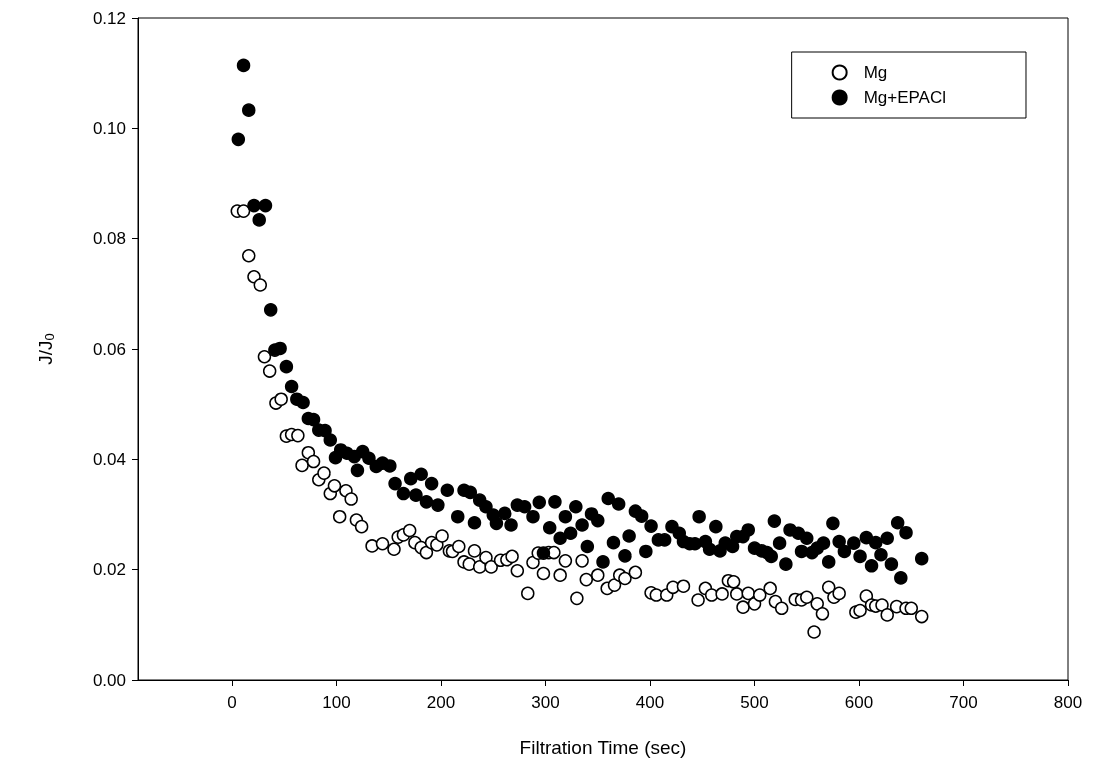 This screenshot has width=1109, height=782. Describe the element at coordinates (905, 97) in the screenshot. I see `legend-label: Mg+EPACl` at that location.